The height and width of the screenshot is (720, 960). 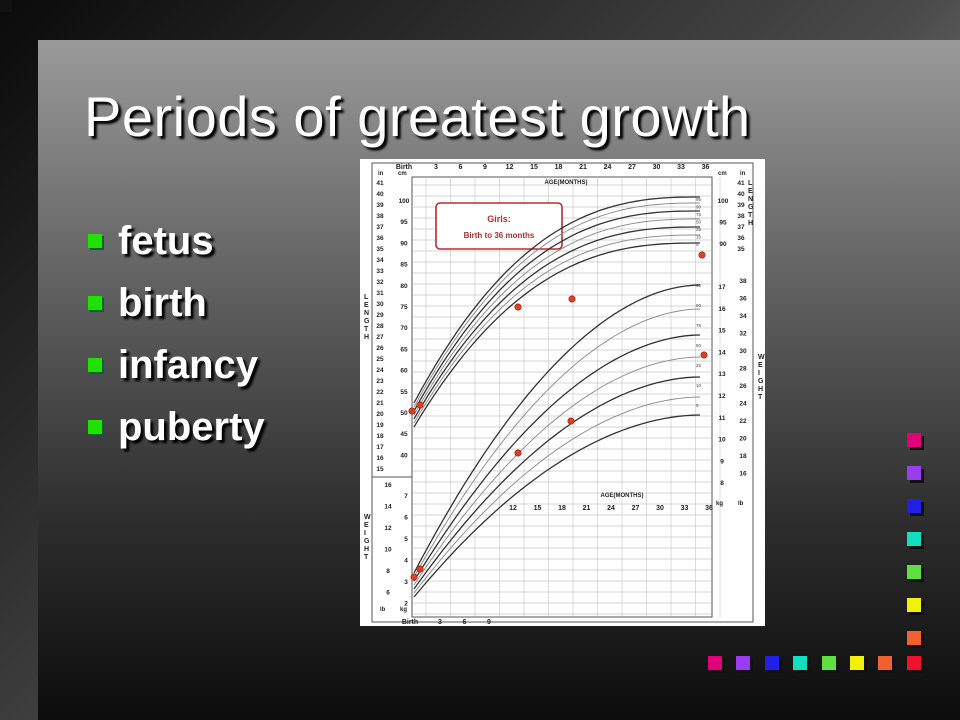 I want to click on left-inch-tick: 31, so click(x=380, y=293).